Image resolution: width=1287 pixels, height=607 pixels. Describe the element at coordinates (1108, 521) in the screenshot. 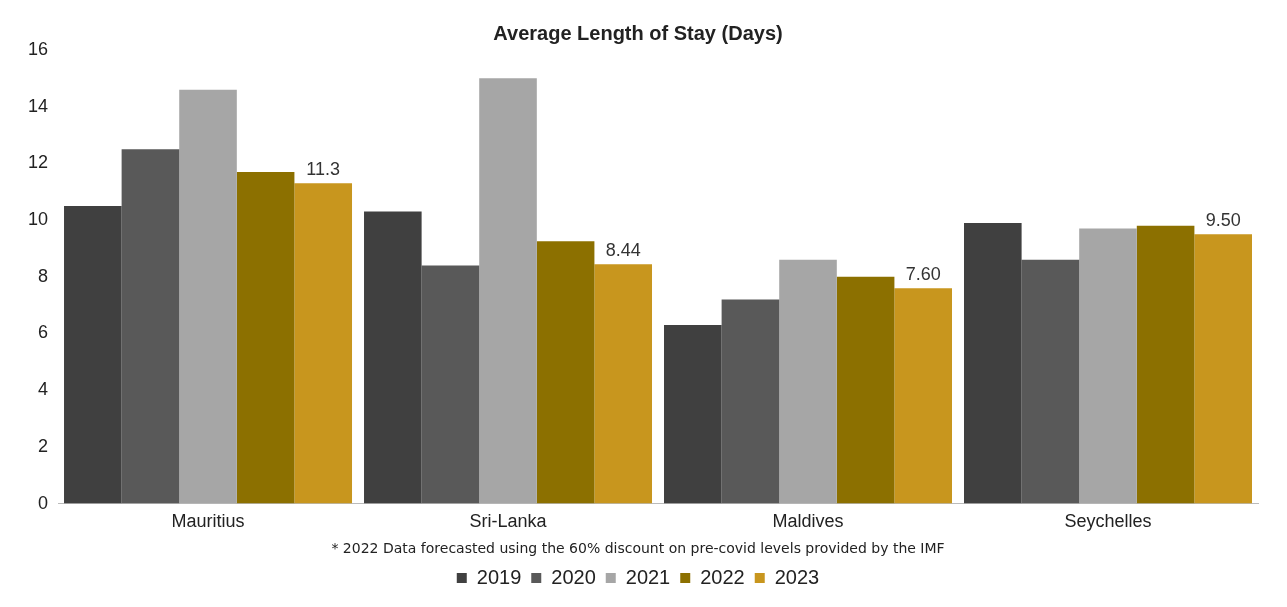

I see `x-tick-label: Seychelles` at that location.